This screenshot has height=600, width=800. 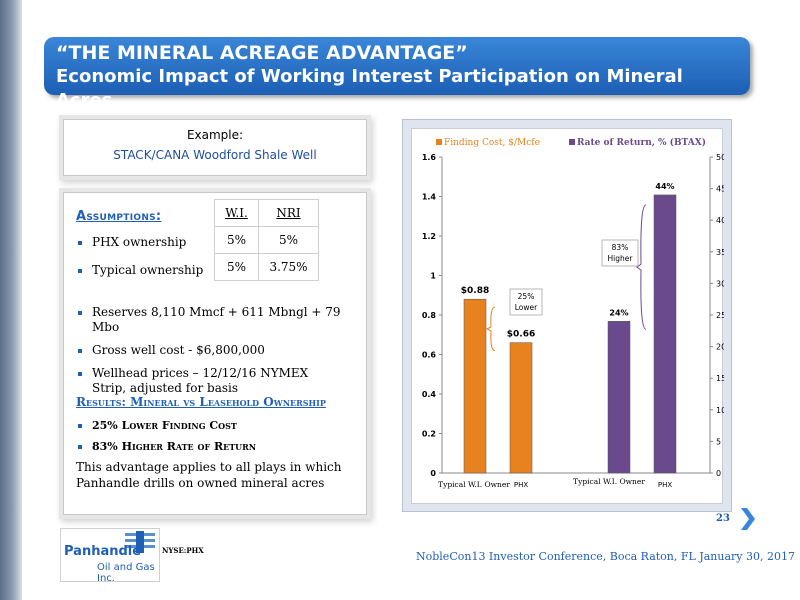 I want to click on callout-box-higher, so click(x=620, y=253).